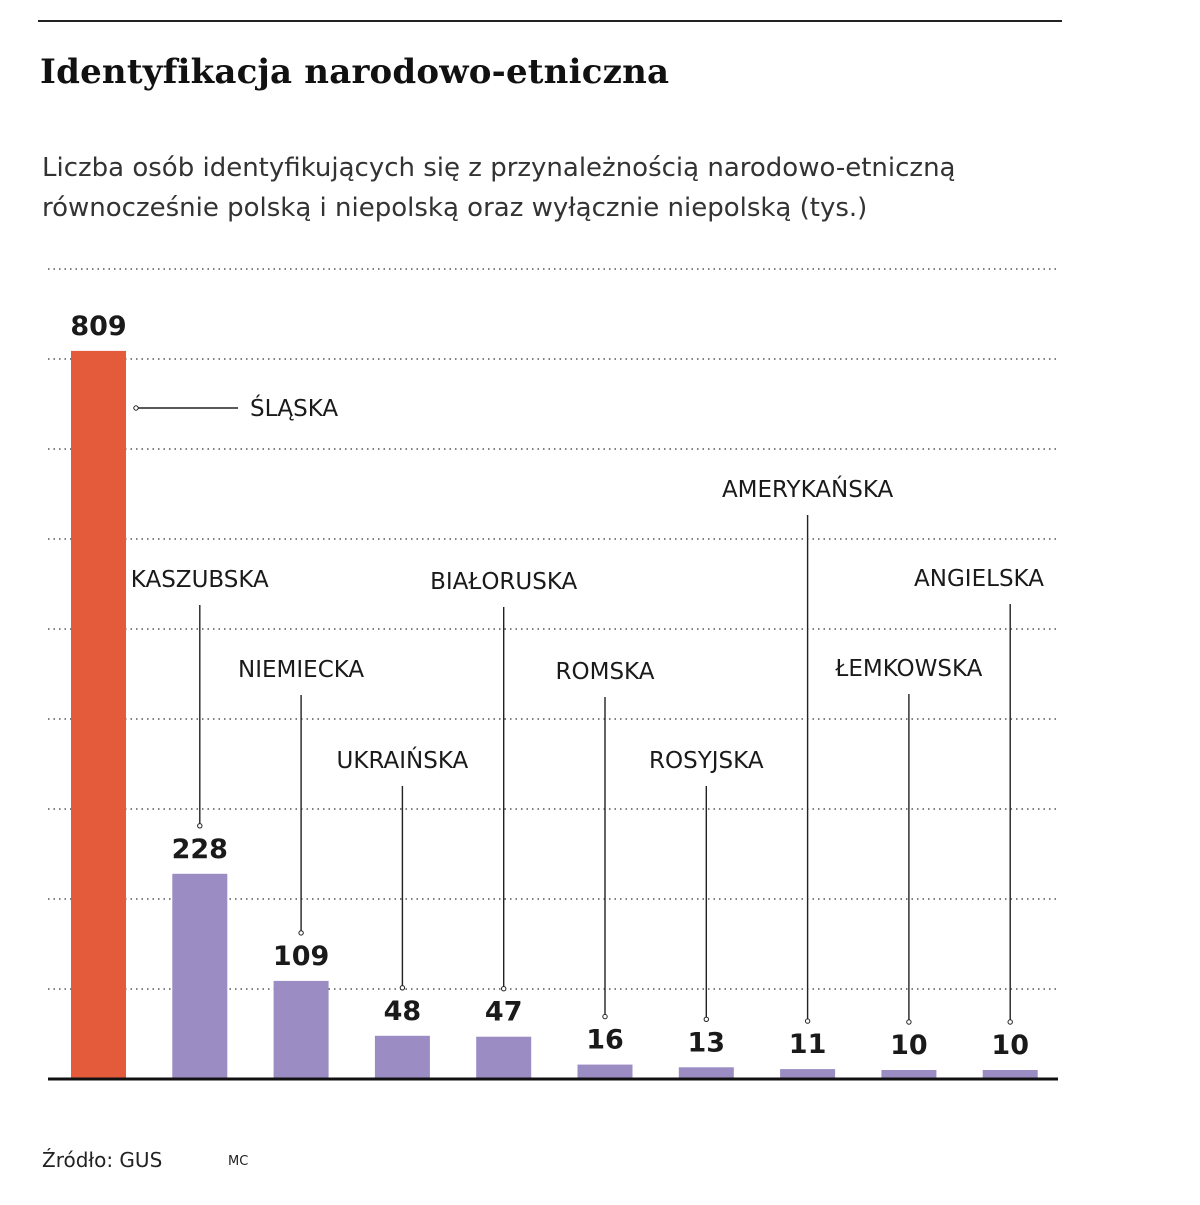 The height and width of the screenshot is (1205, 1200). I want to click on category-label-2: KASZUBSKA, so click(200, 580).